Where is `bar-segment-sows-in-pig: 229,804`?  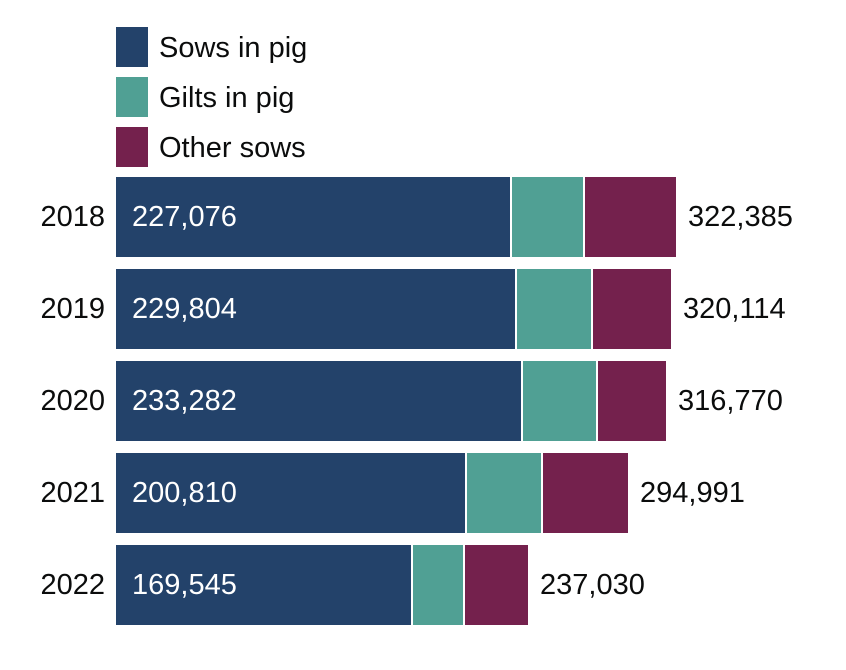 bar-segment-sows-in-pig: 229,804 is located at coordinates (315, 309).